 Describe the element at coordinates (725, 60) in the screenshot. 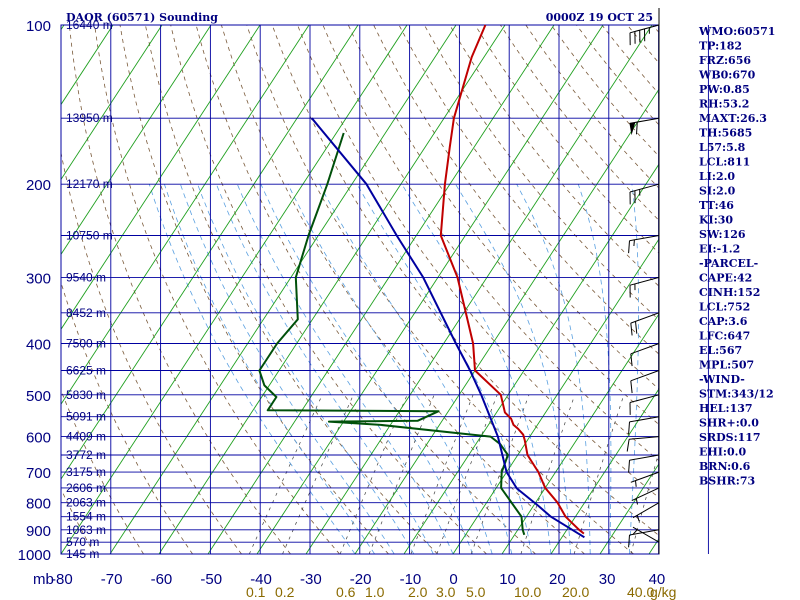

I see `sounding-index-item: FRZ:656` at that location.